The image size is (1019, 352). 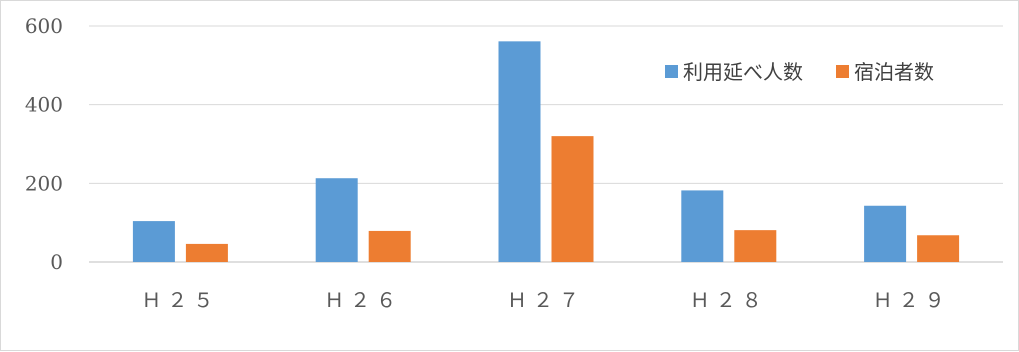 What do you see at coordinates (44, 26) in the screenshot?
I see `y-tick-label: 600` at bounding box center [44, 26].